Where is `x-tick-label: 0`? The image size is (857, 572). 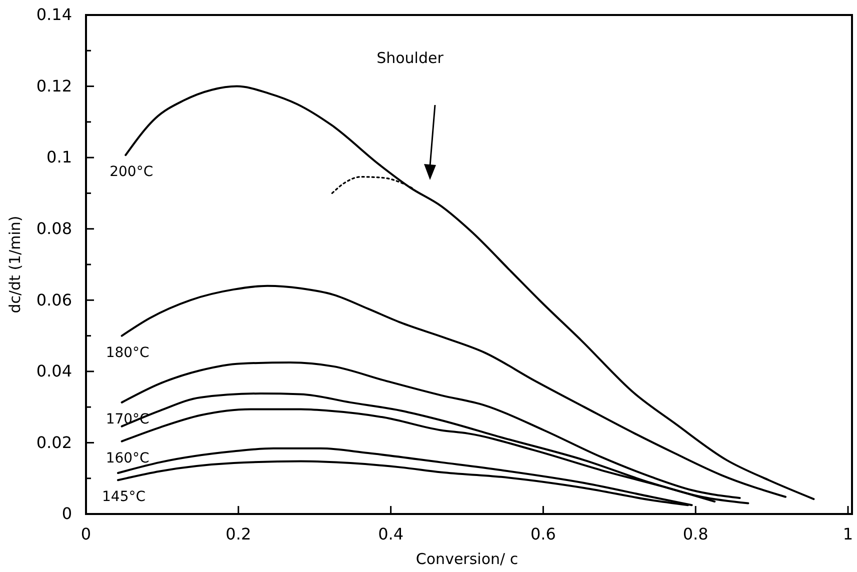 x-tick-label: 0 is located at coordinates (86, 534).